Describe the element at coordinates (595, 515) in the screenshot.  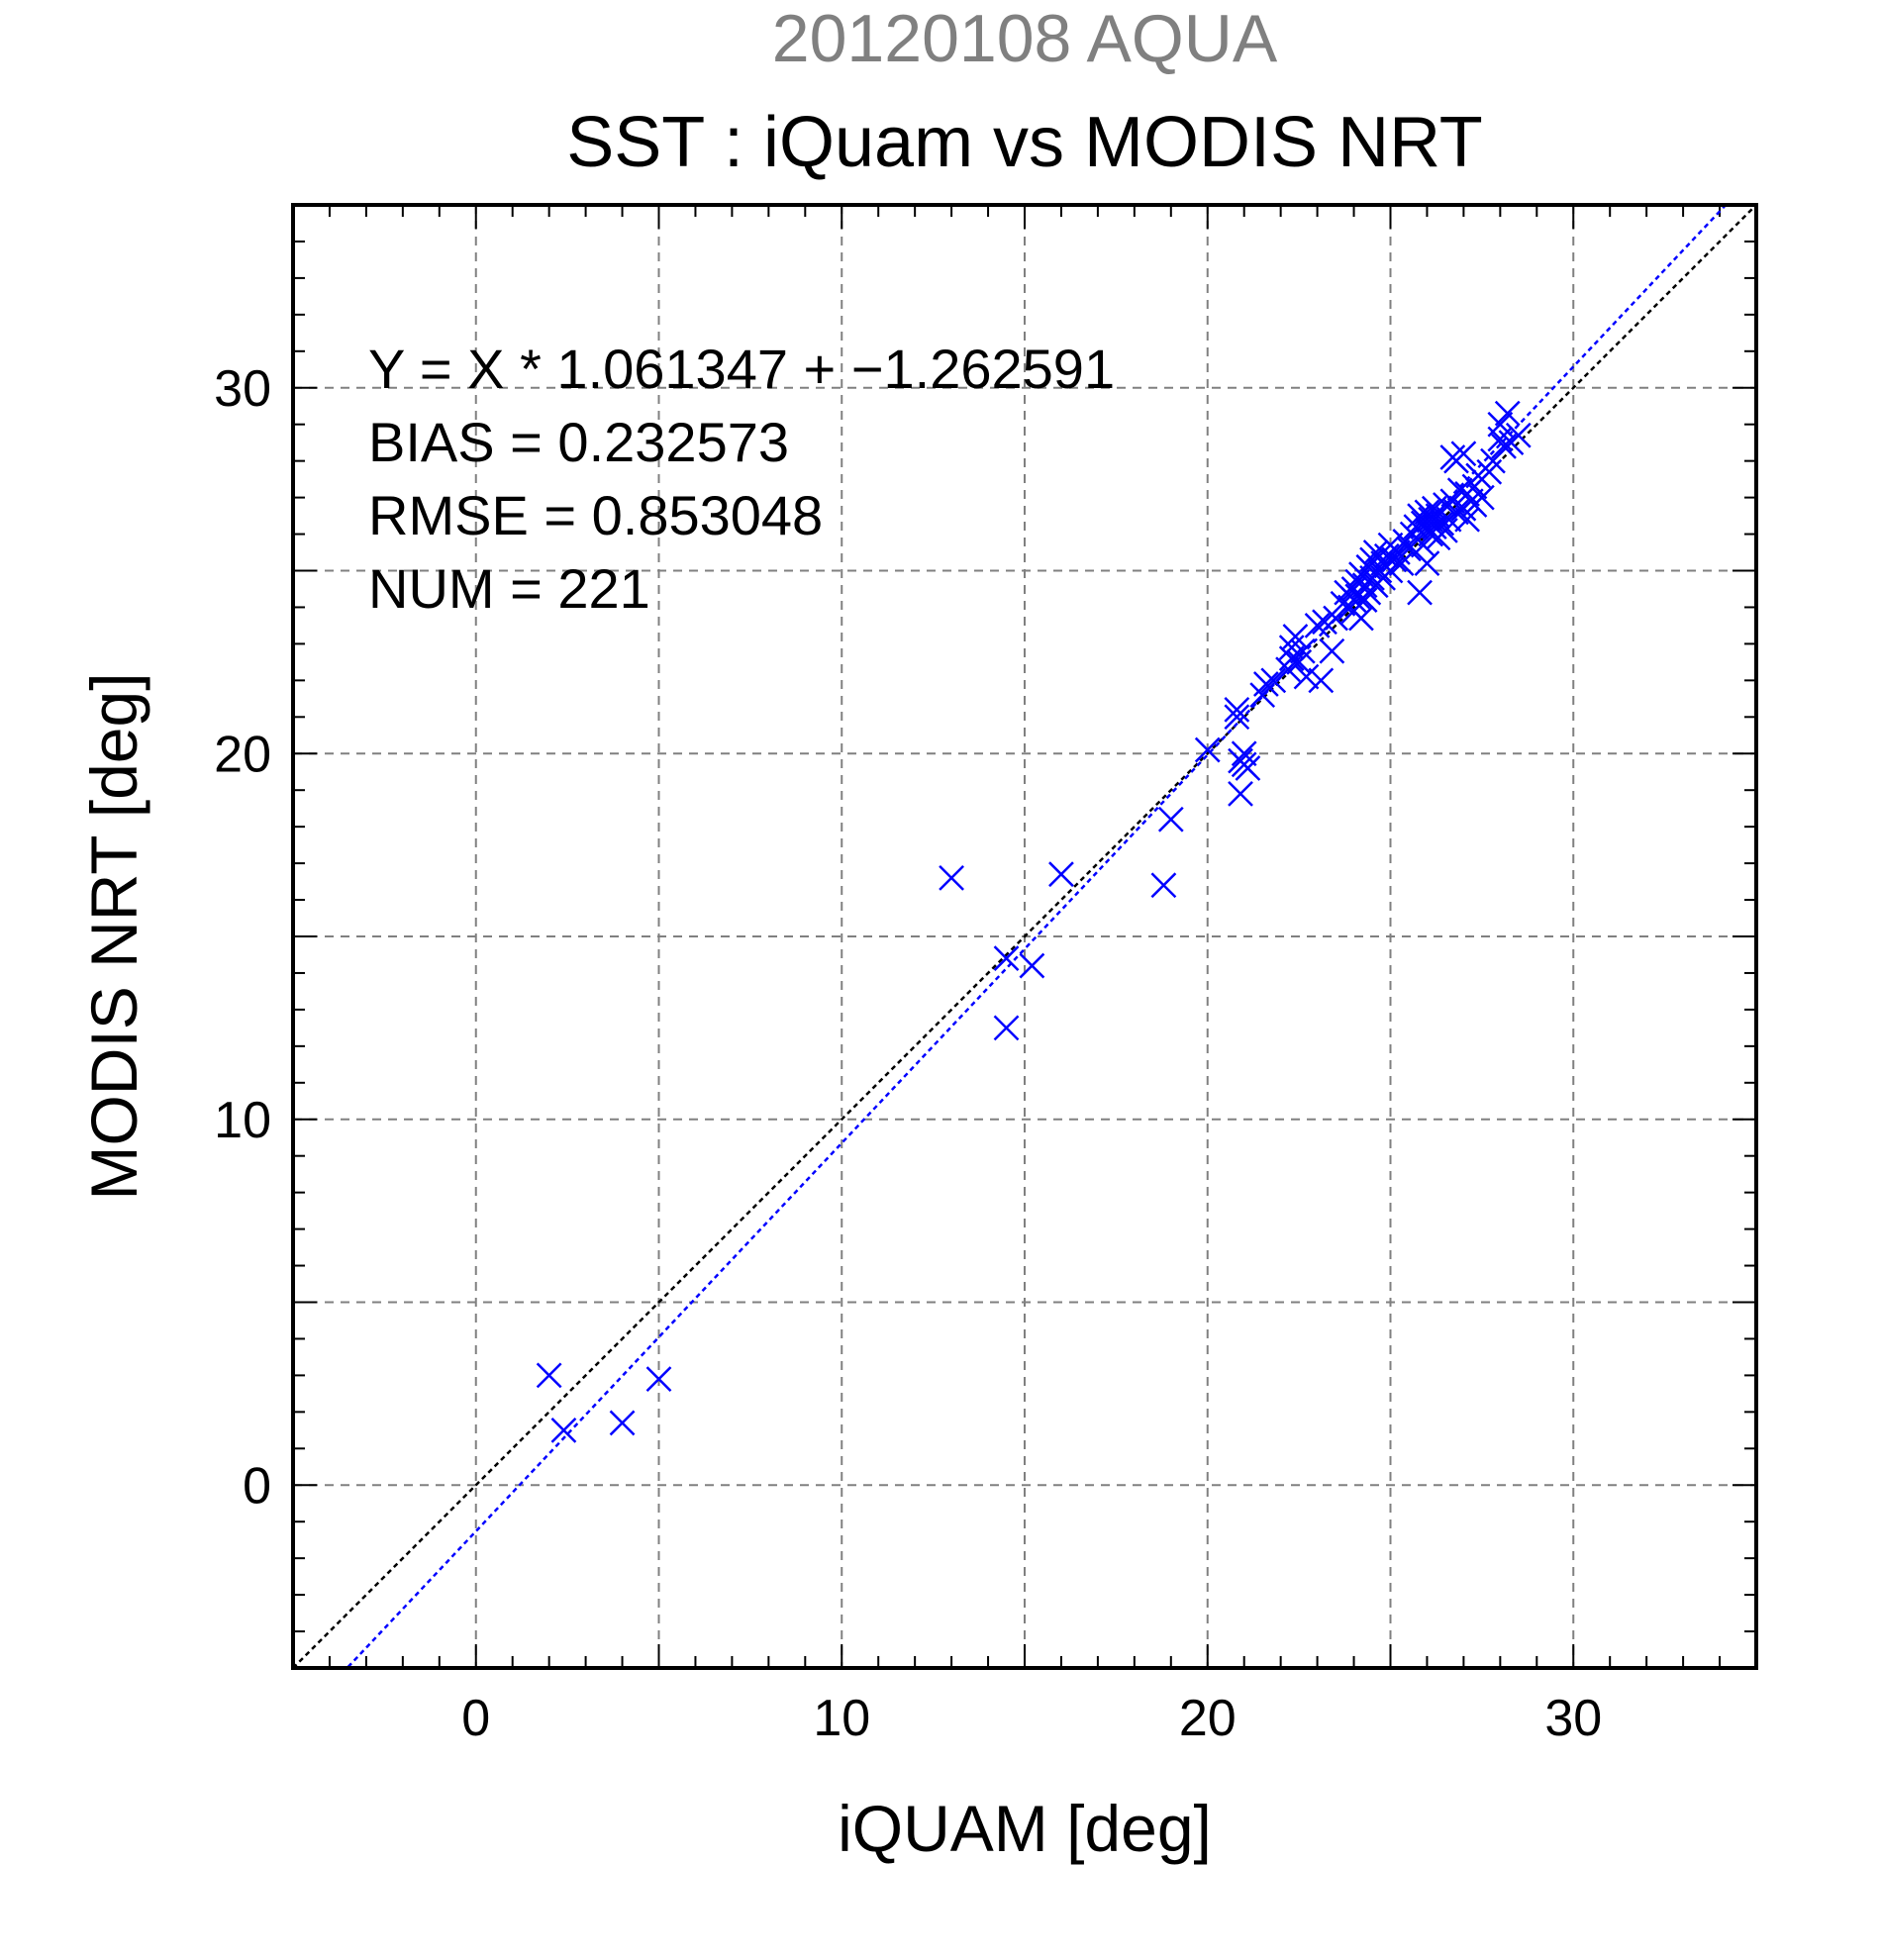
I see `stat-annotation: RMSE = 0.853048` at that location.